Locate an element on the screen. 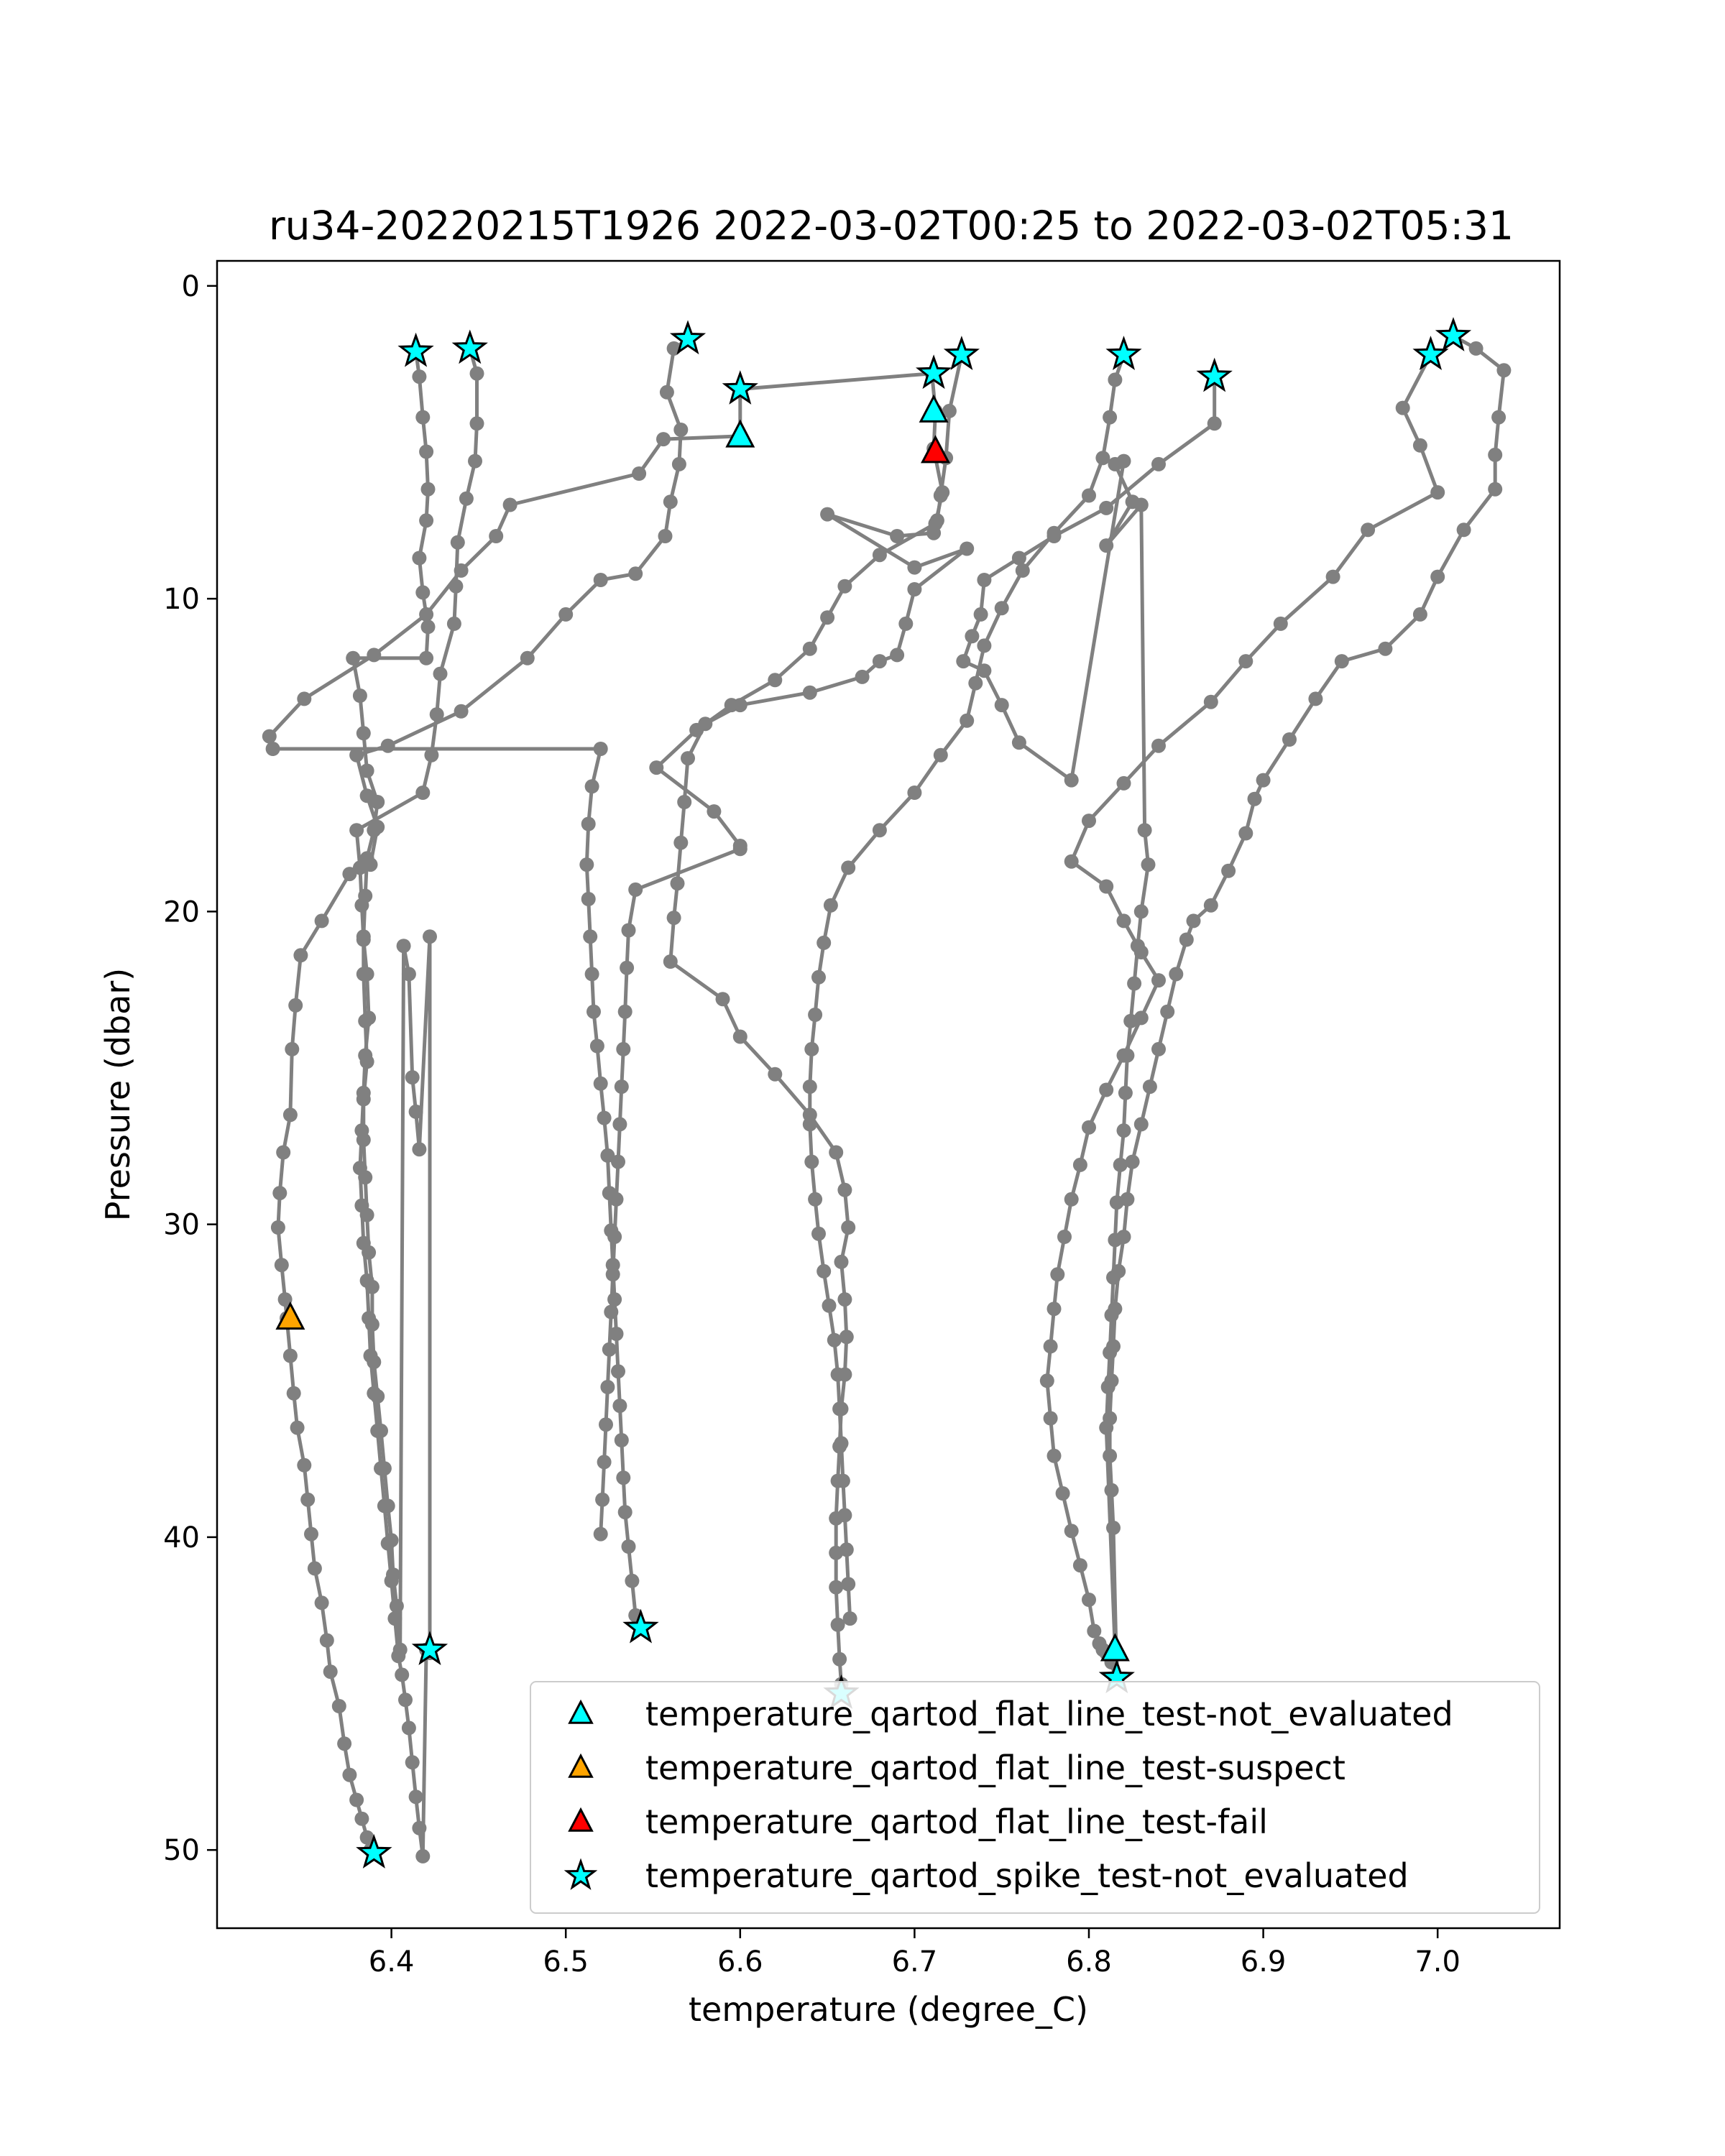 This screenshot has width=1725, height=2156. y-tick-label: 20 is located at coordinates (181, 912).